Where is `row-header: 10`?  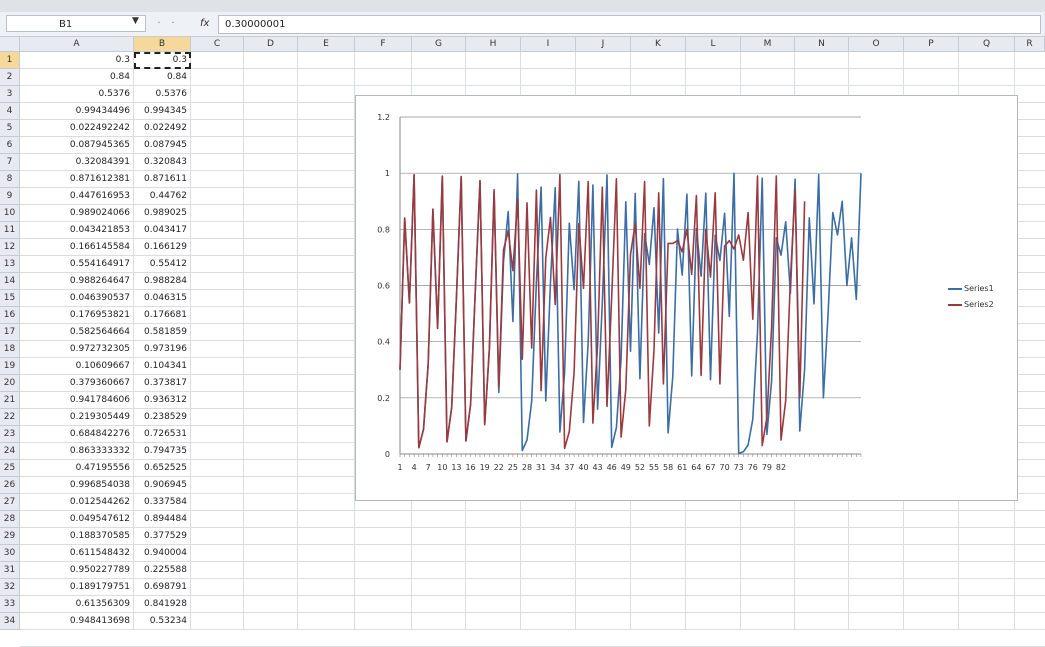 row-header: 10 is located at coordinates (10, 213).